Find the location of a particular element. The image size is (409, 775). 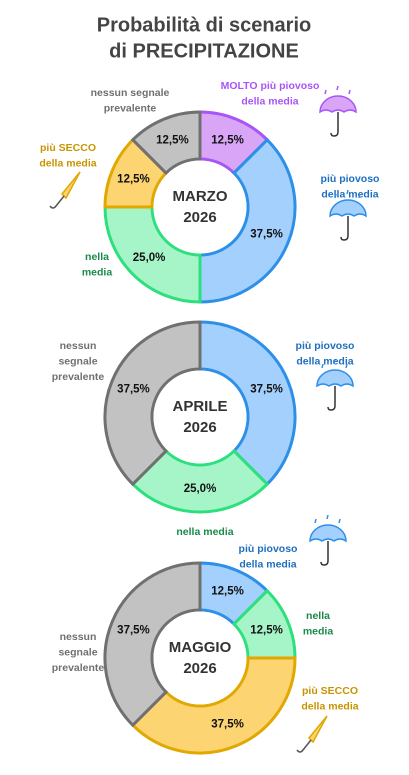

category-label: nessun segnale is located at coordinates (130, 93).